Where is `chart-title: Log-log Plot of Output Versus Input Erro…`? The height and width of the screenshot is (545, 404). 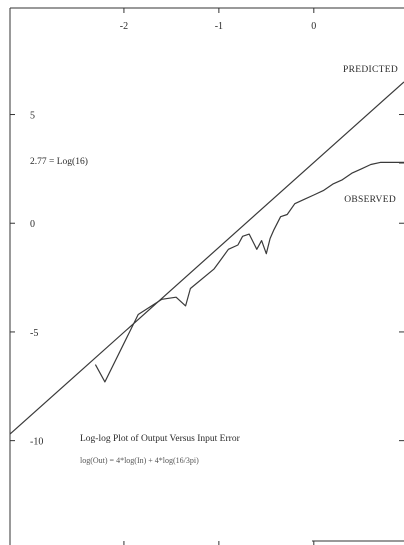
chart-title: Log-log Plot of Output Versus Input Erro… is located at coordinates (160, 438).